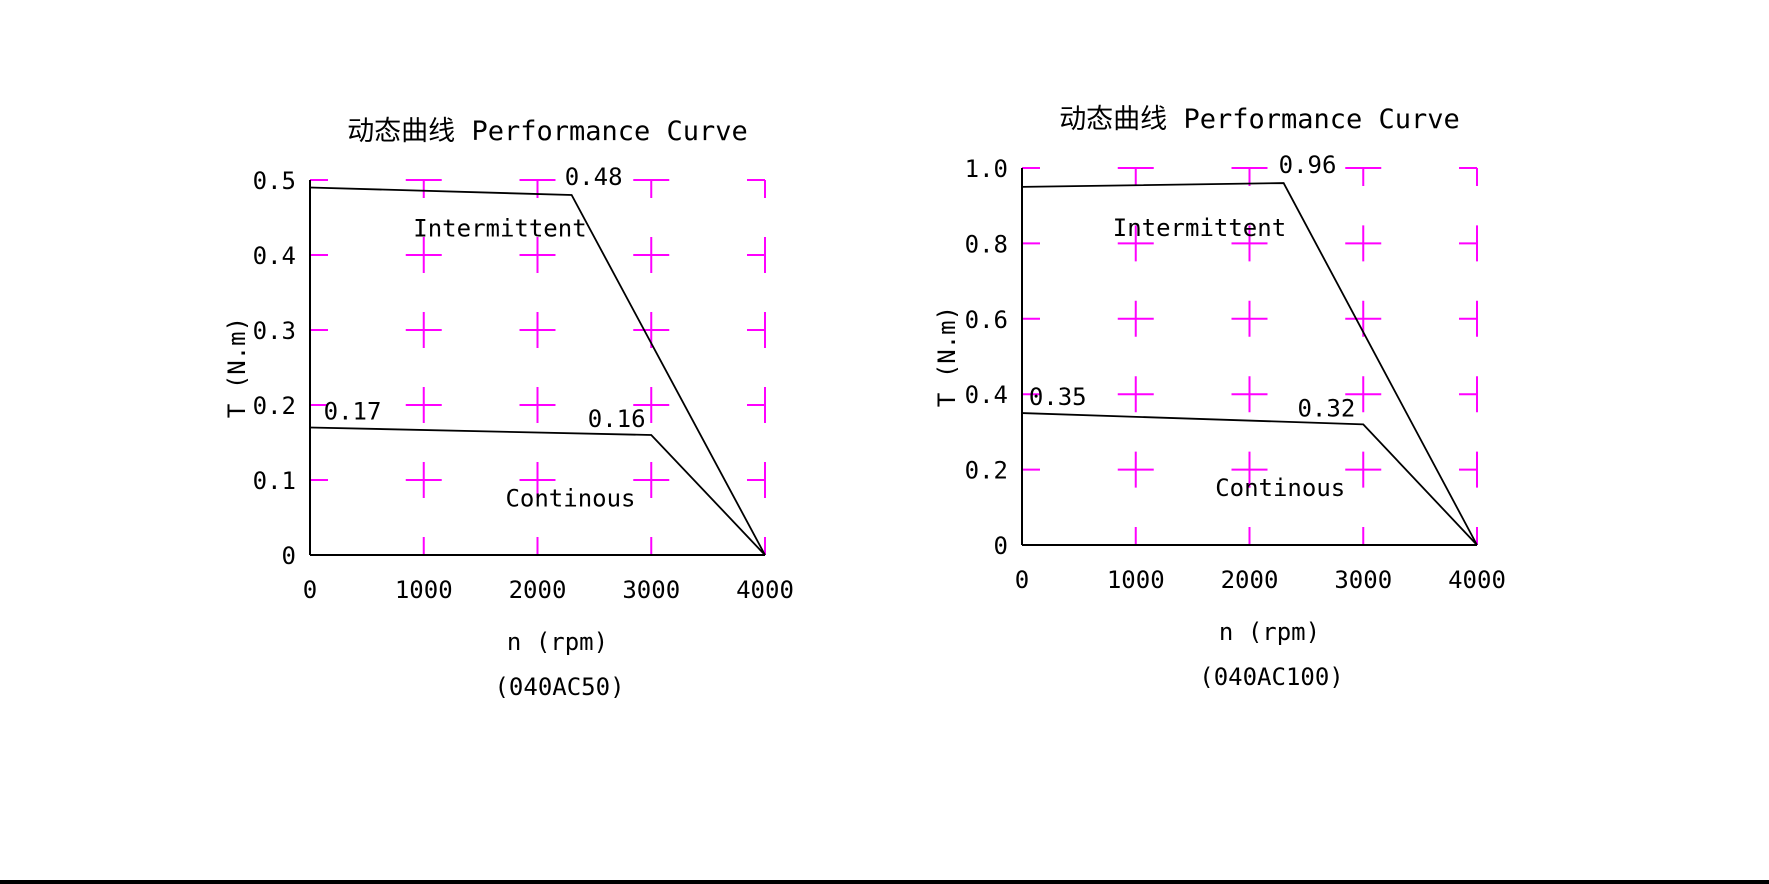 The height and width of the screenshot is (884, 1769). Describe the element at coordinates (559, 687) in the screenshot. I see `model-label: (040AC50)` at that location.